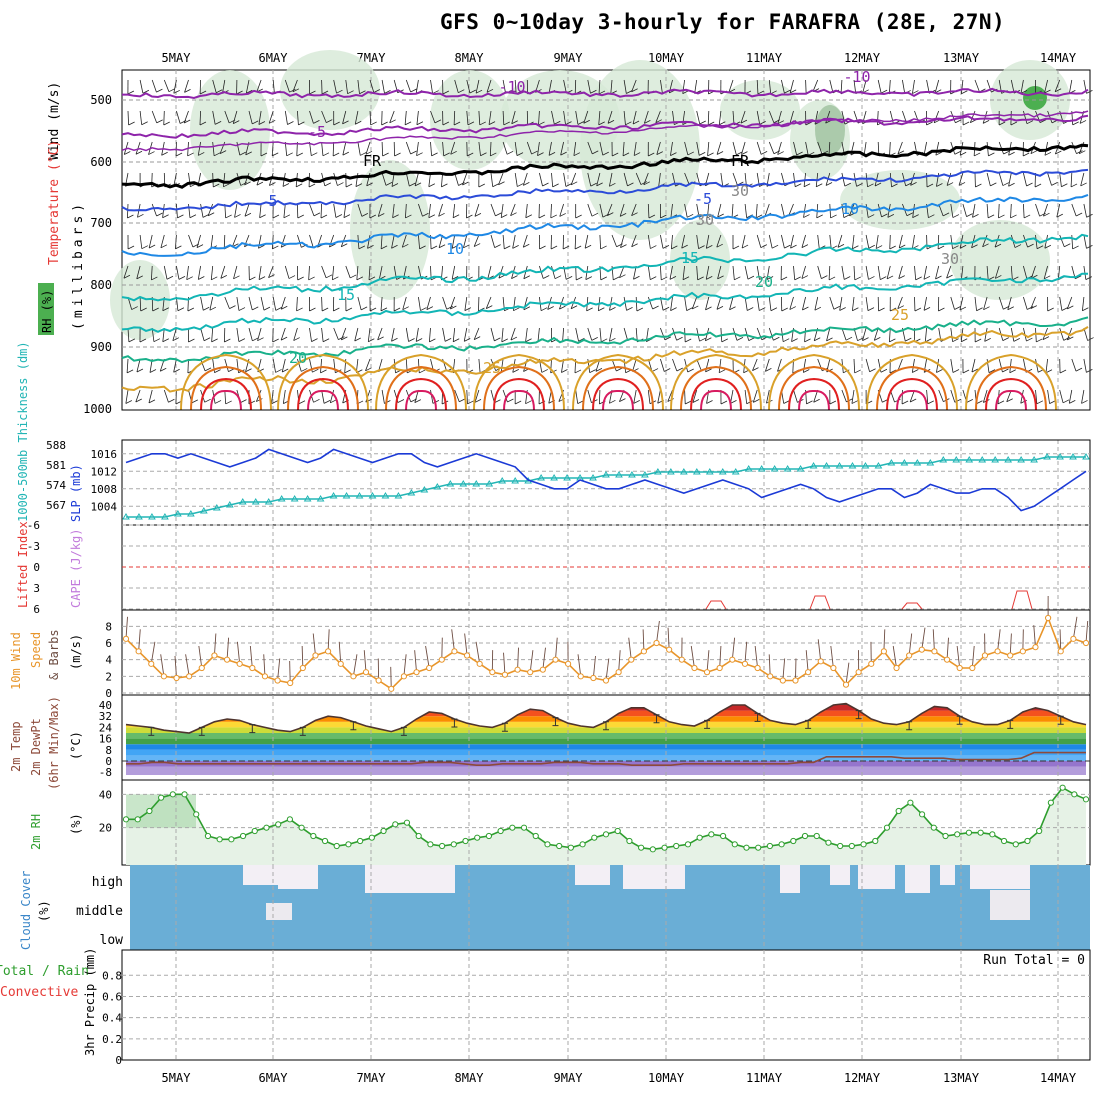  What do you see at coordinates (36, 588) in the screenshot?
I see `li-tick-label: 3` at bounding box center [36, 588].